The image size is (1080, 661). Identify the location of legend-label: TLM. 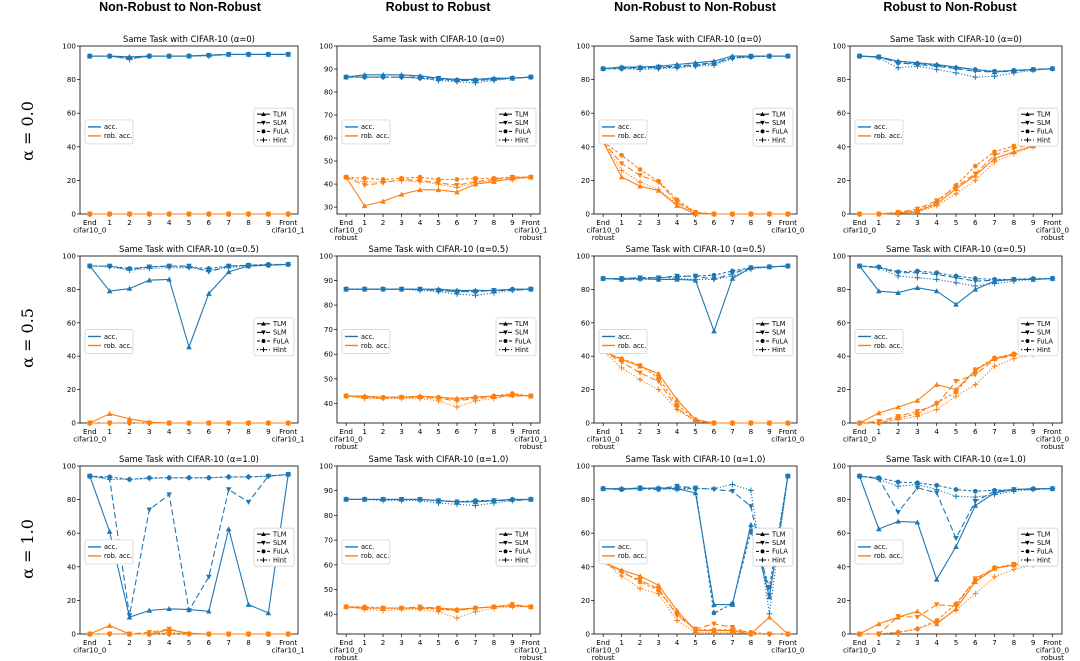
(778, 534).